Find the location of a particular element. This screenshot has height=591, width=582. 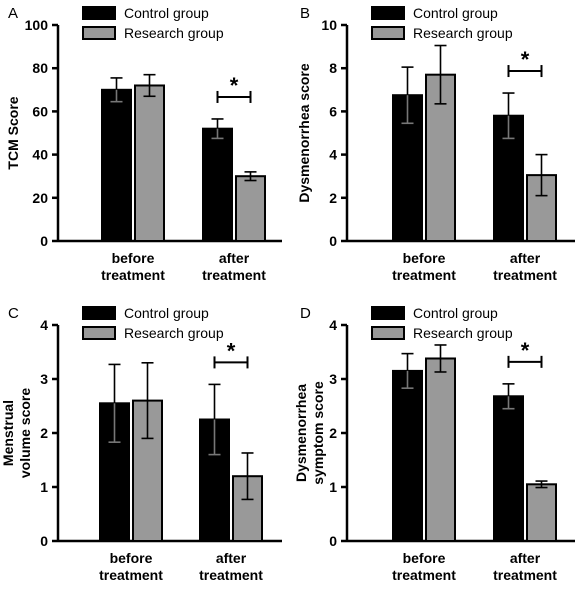

y-axis-label: Menstrualvolume score is located at coordinates (16, 433).